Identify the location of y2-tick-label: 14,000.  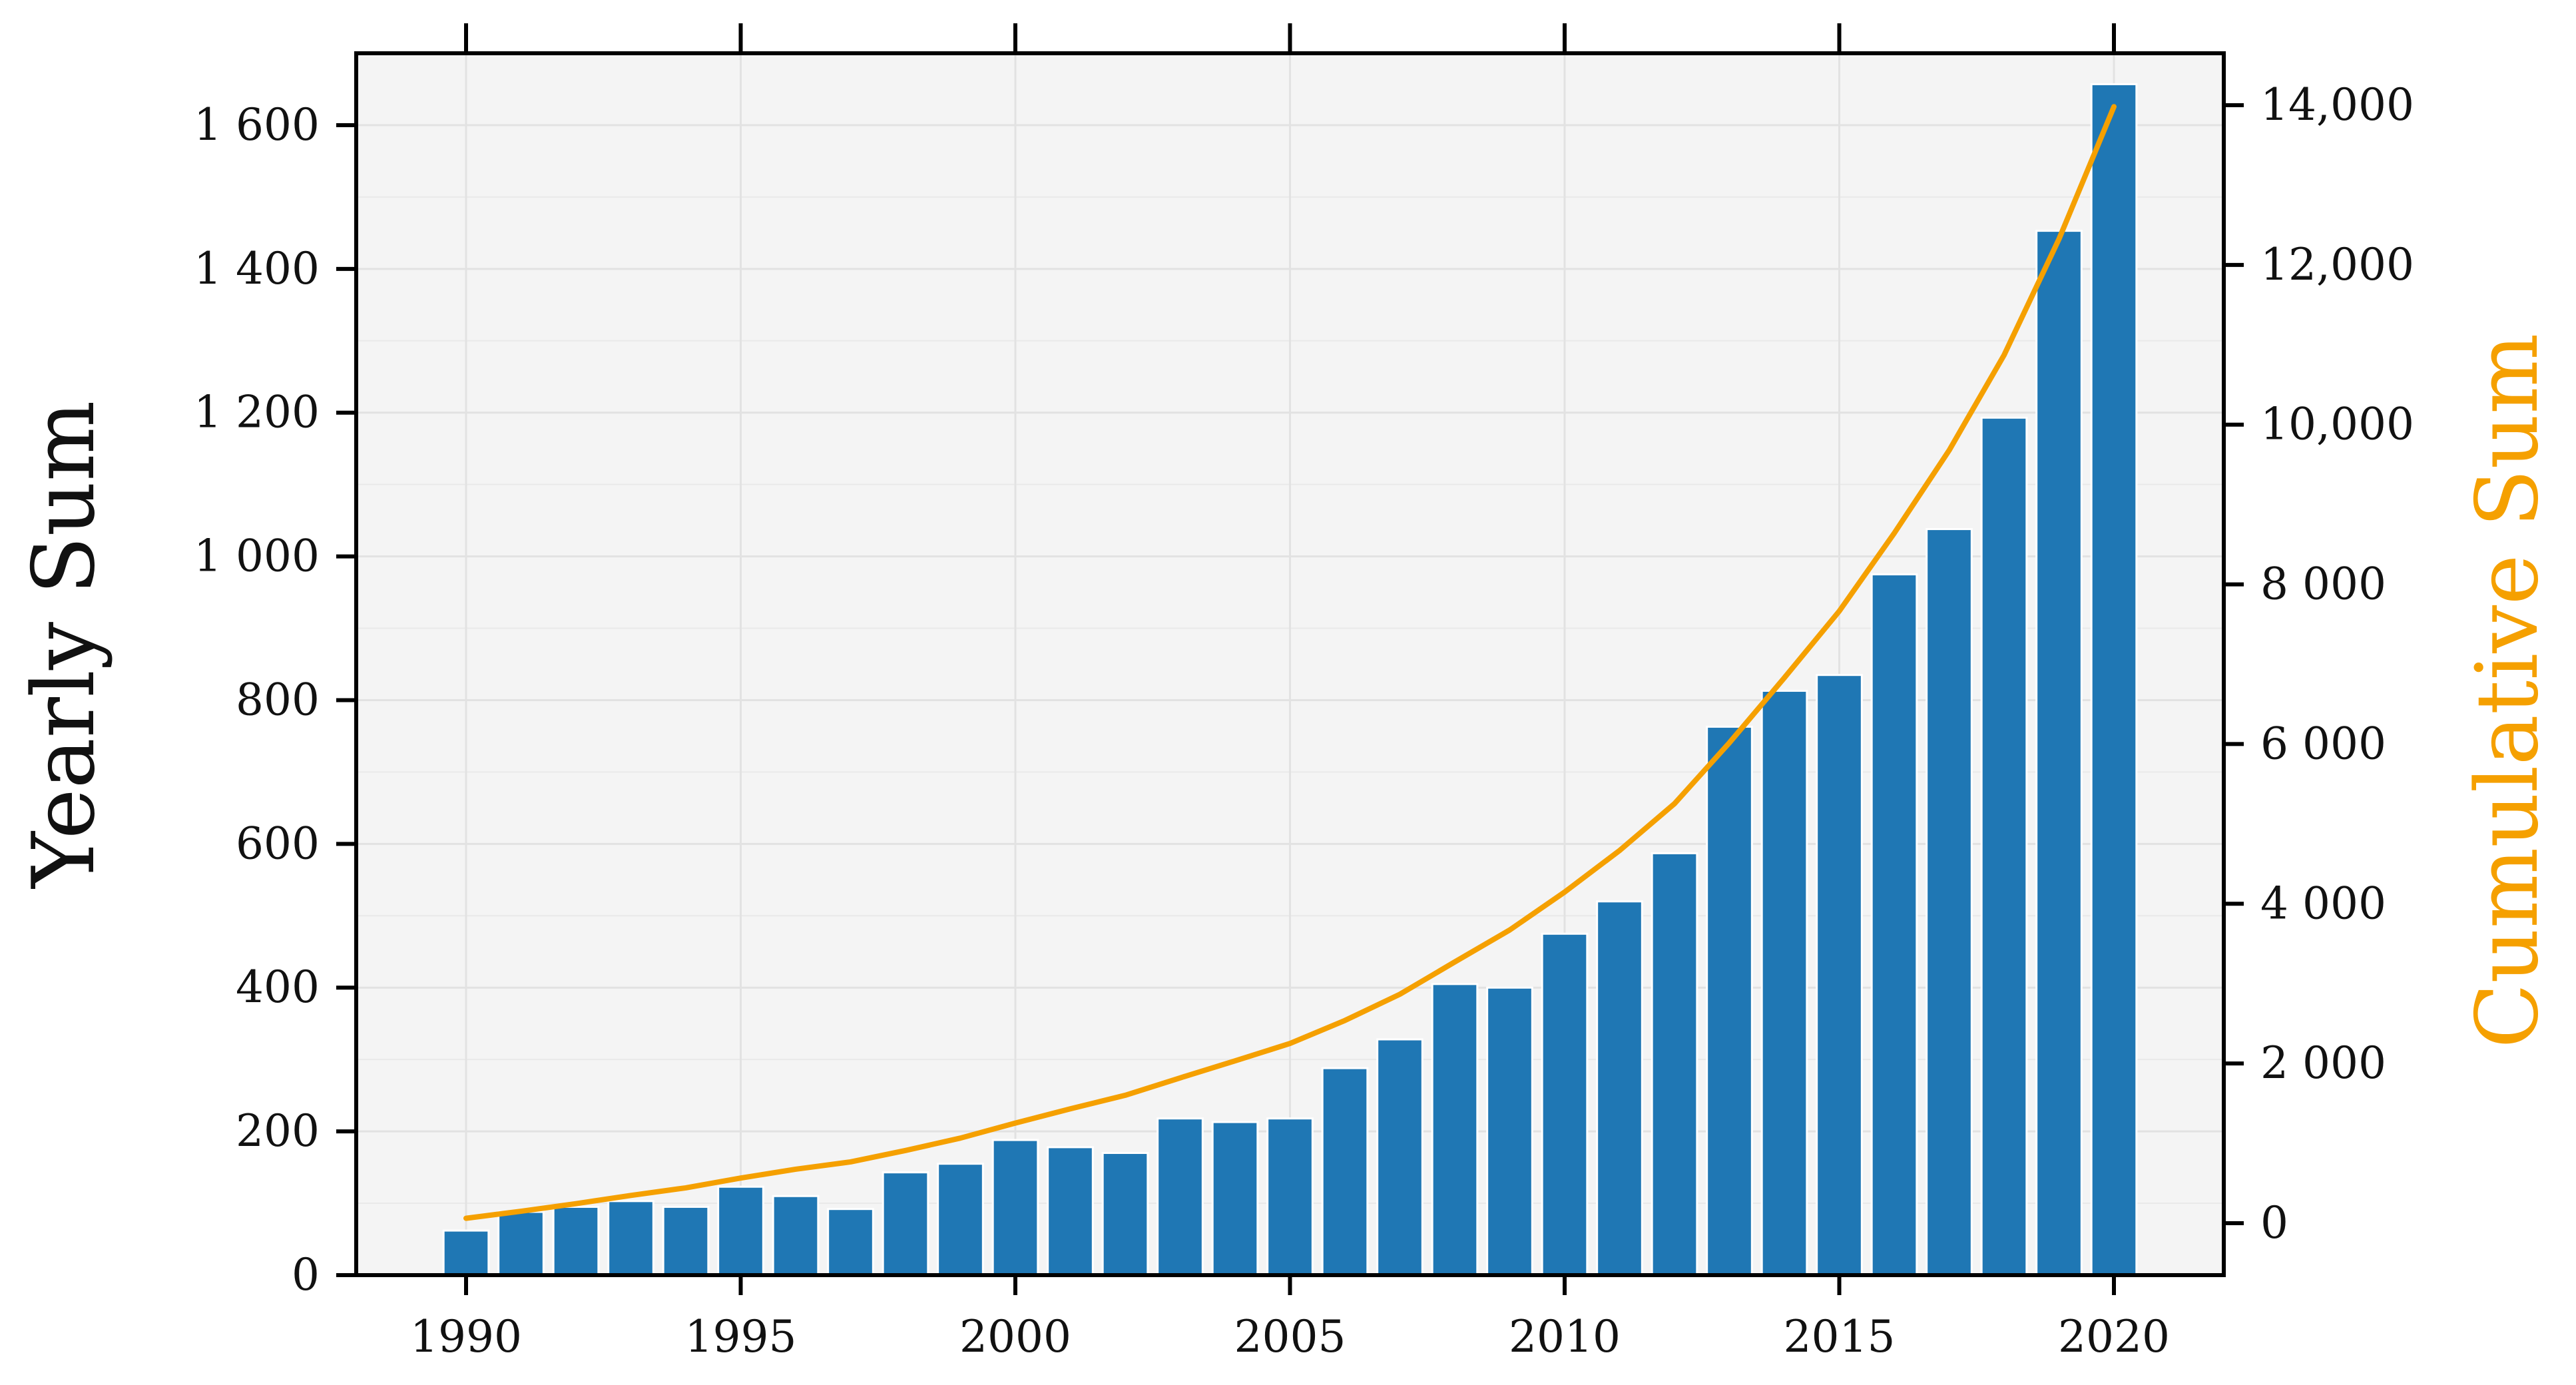
(2337, 105).